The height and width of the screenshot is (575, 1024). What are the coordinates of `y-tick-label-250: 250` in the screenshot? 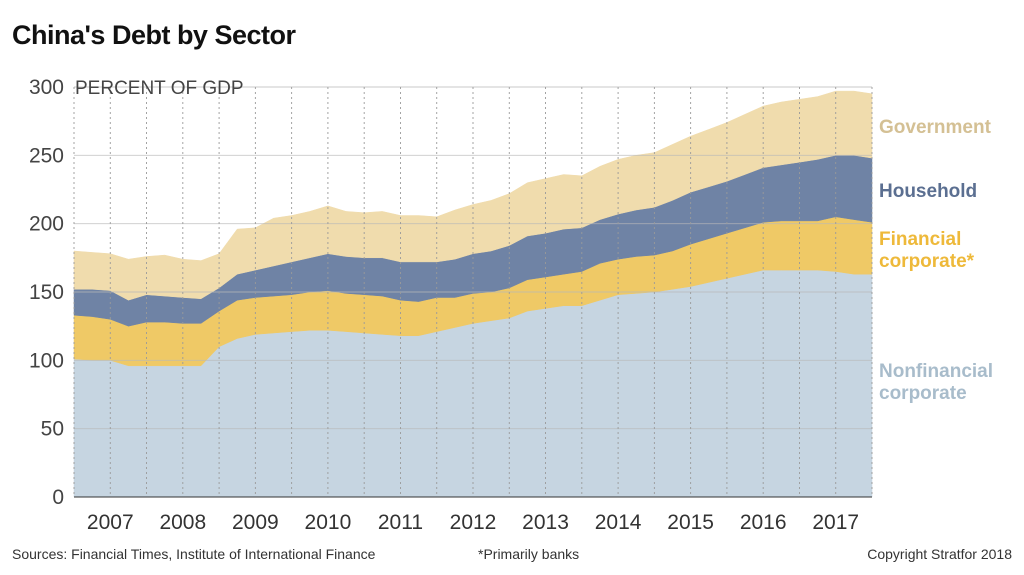 It's located at (46, 155).